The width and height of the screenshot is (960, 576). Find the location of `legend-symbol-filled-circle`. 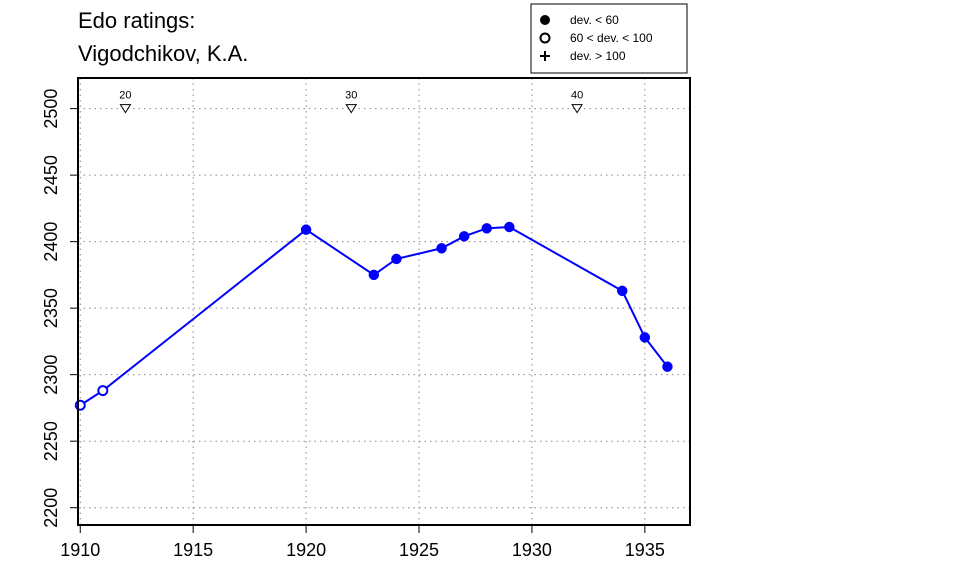

legend-symbol-filled-circle is located at coordinates (545, 20).